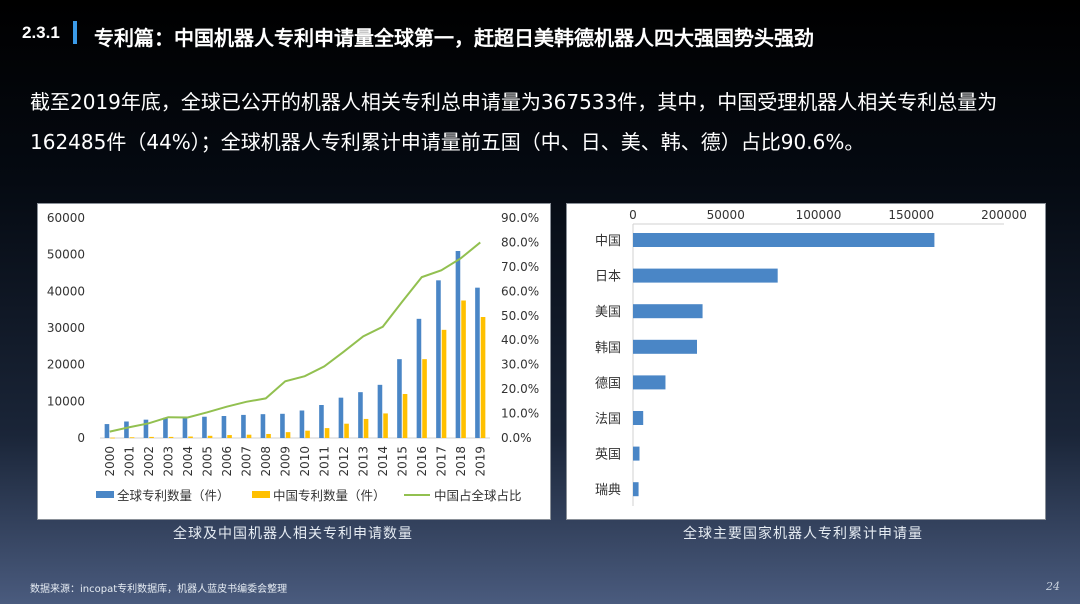 Image resolution: width=1080 pixels, height=604 pixels. What do you see at coordinates (380, 411) in the screenshot?
I see `bar-global-2014` at bounding box center [380, 411].